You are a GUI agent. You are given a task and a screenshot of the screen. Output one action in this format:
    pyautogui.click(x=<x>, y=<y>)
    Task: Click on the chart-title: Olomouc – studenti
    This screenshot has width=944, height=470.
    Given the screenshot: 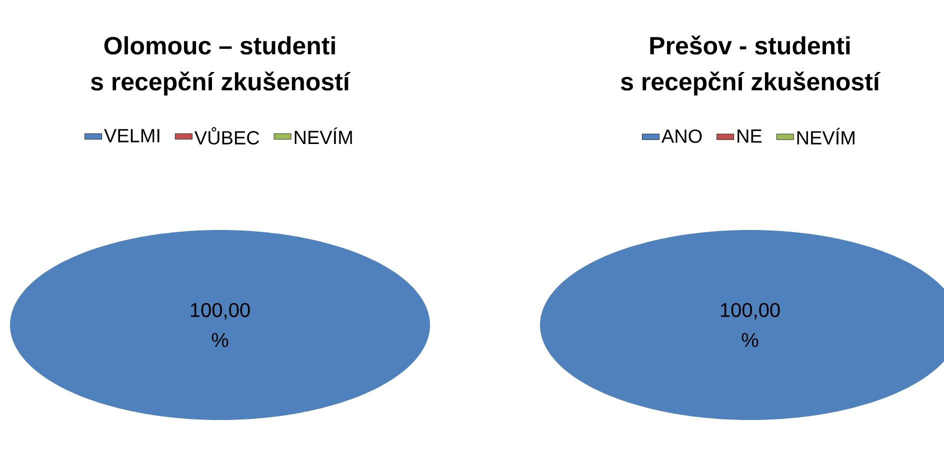 What is the action you would take?
    pyautogui.click(x=219, y=45)
    